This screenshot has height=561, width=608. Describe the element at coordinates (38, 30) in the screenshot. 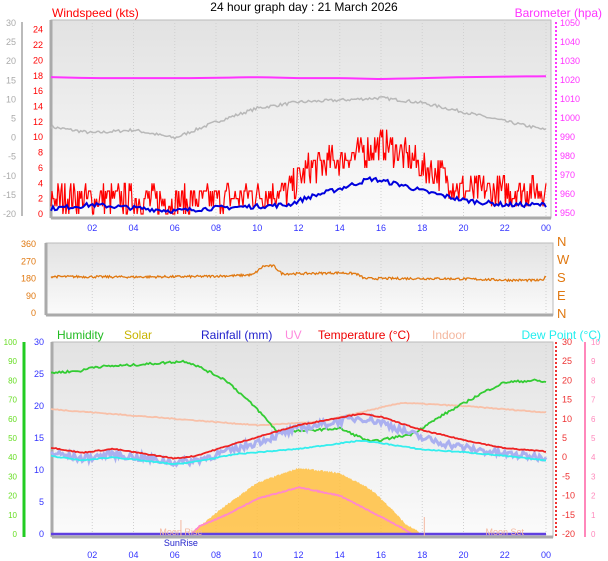

I see `windspeed-axis-tick-label: 24` at that location.